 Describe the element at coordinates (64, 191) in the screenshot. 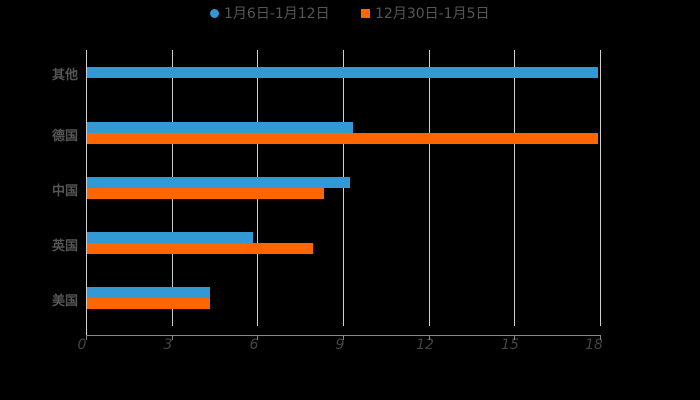

I see `y-category-label: 中国` at that location.